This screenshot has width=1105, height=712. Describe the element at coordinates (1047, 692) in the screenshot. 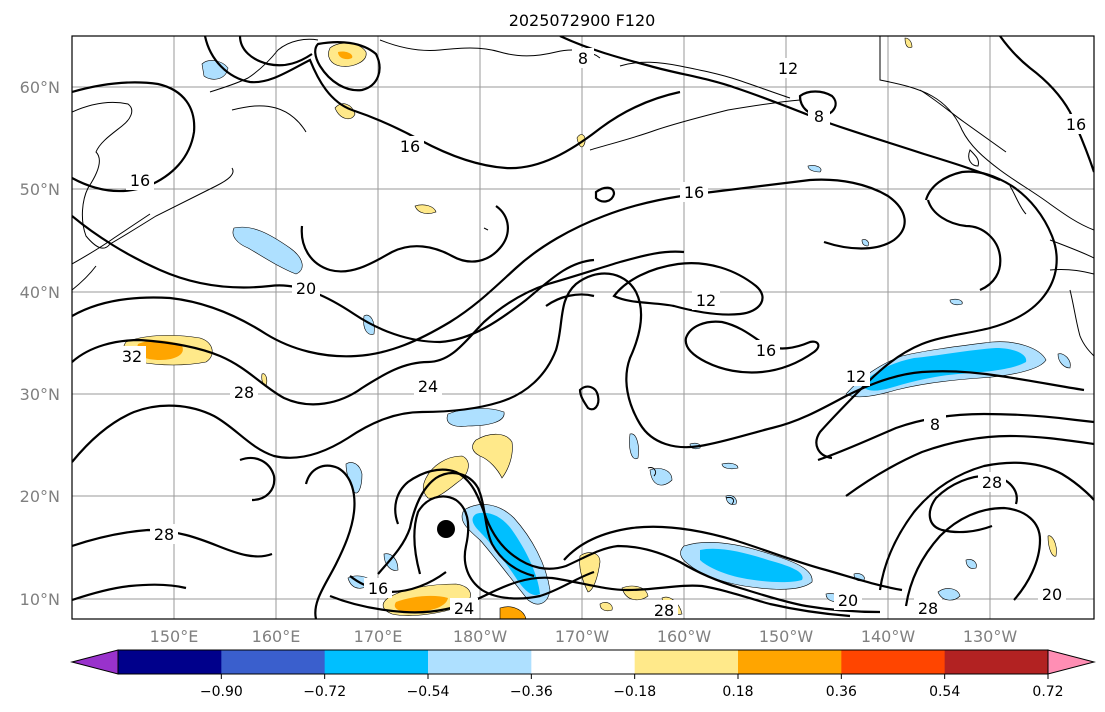

I see `colorbar-tick-label: 0.72` at that location.